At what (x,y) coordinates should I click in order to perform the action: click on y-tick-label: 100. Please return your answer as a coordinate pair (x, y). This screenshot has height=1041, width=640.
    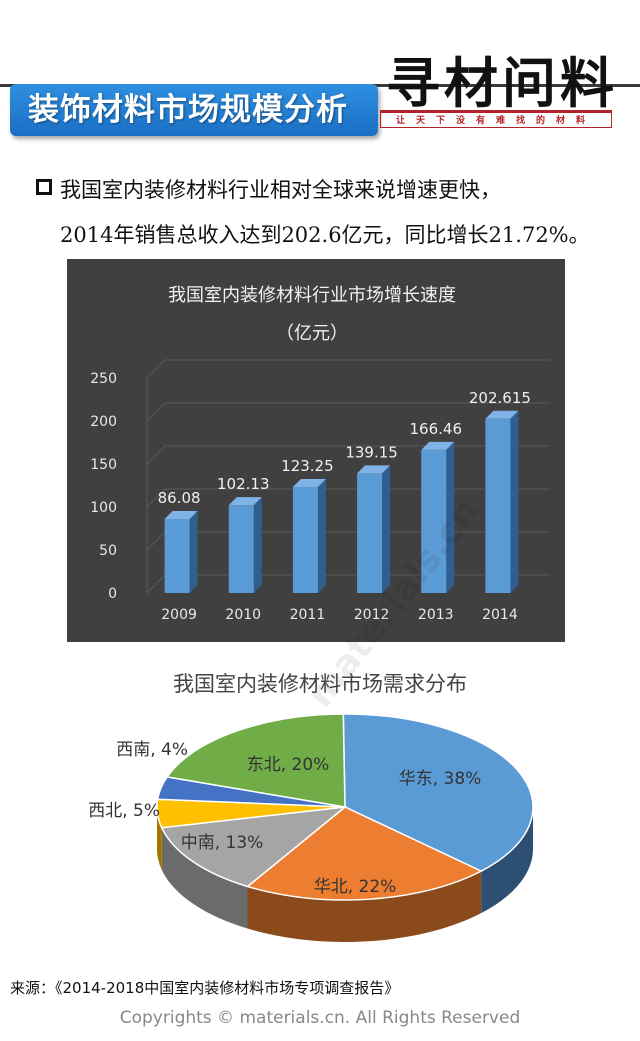
    Looking at the image, I should click on (103, 508).